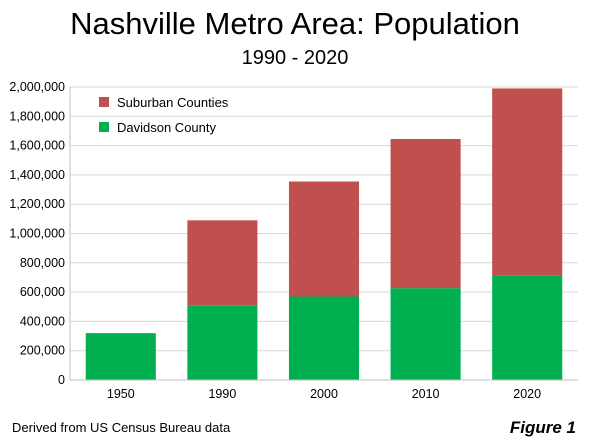 This screenshot has height=443, width=590. What do you see at coordinates (42, 263) in the screenshot?
I see `y-tick-label: 800,000` at bounding box center [42, 263].